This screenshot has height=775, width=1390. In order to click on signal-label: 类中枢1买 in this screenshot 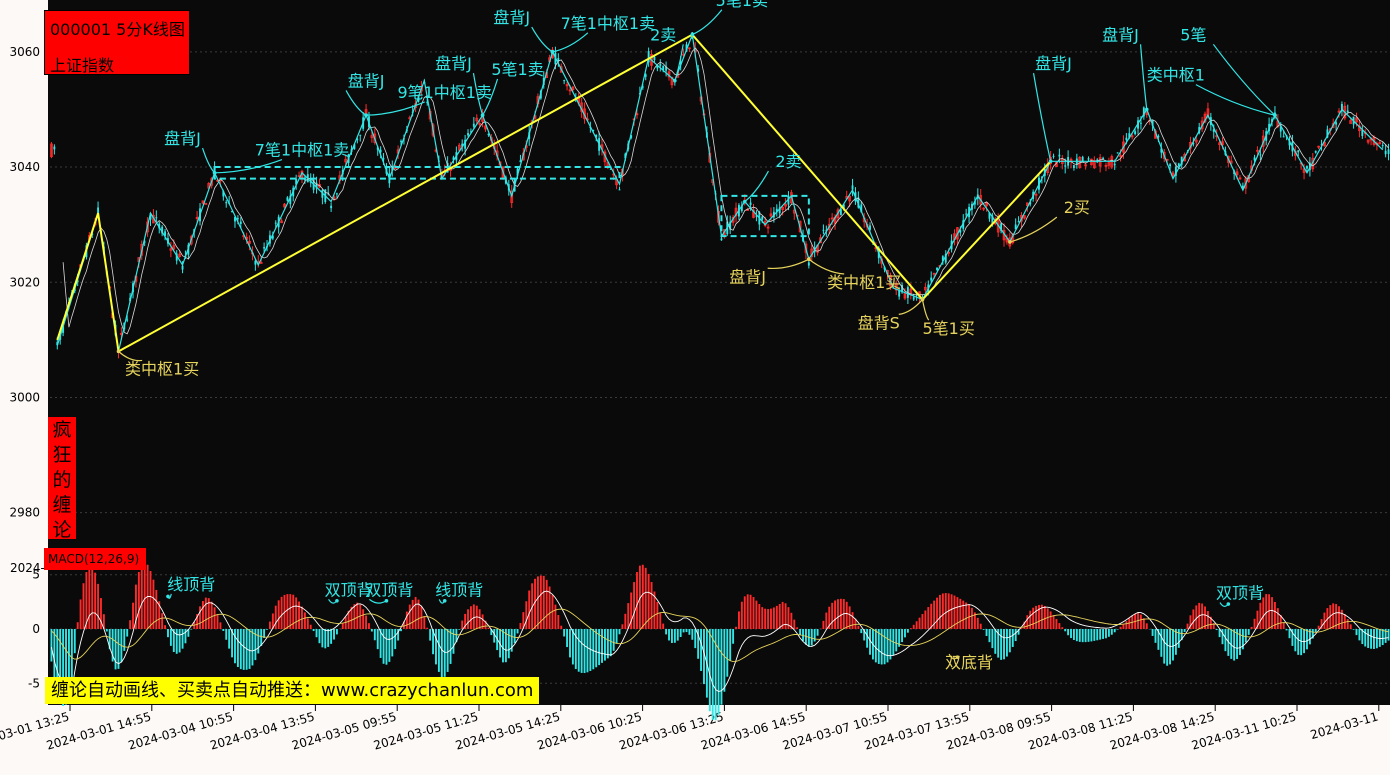, I will do `click(162, 368)`.